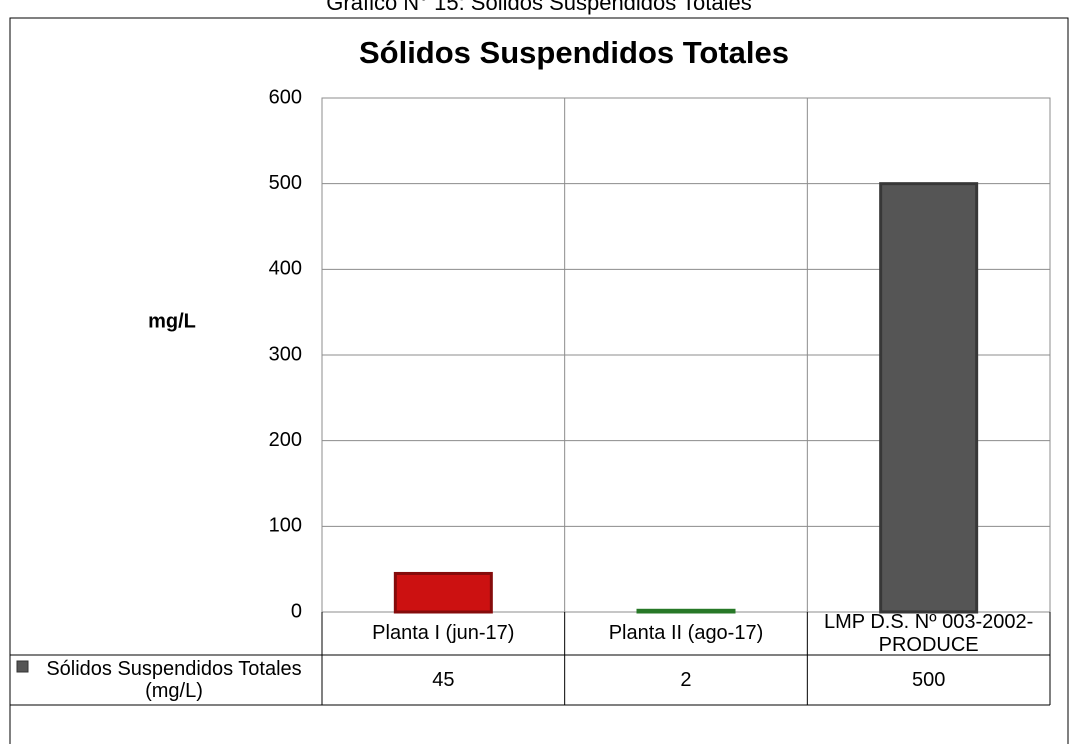 The height and width of the screenshot is (744, 1078). Describe the element at coordinates (172, 321) in the screenshot. I see `y-axis-label: mg/L` at that location.